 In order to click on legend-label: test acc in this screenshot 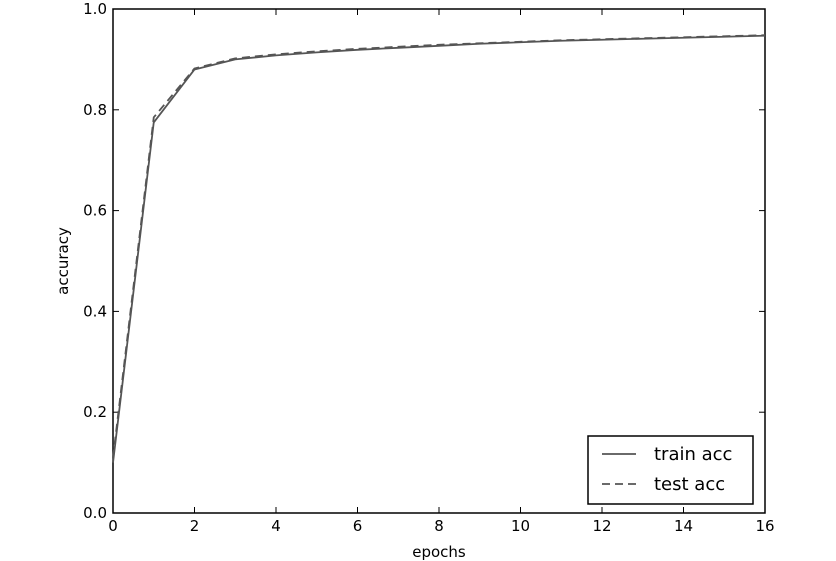, I will do `click(689, 484)`.